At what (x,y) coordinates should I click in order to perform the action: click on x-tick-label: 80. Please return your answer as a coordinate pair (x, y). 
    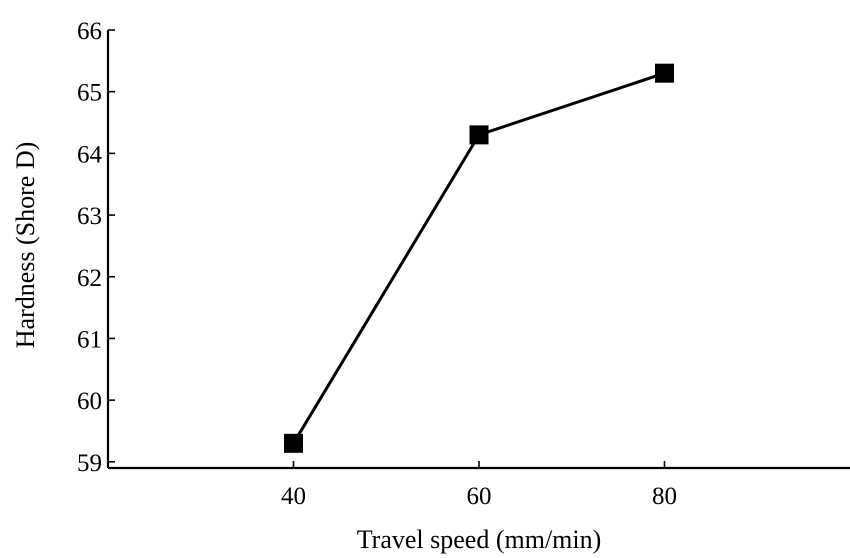
    Looking at the image, I should click on (664, 496).